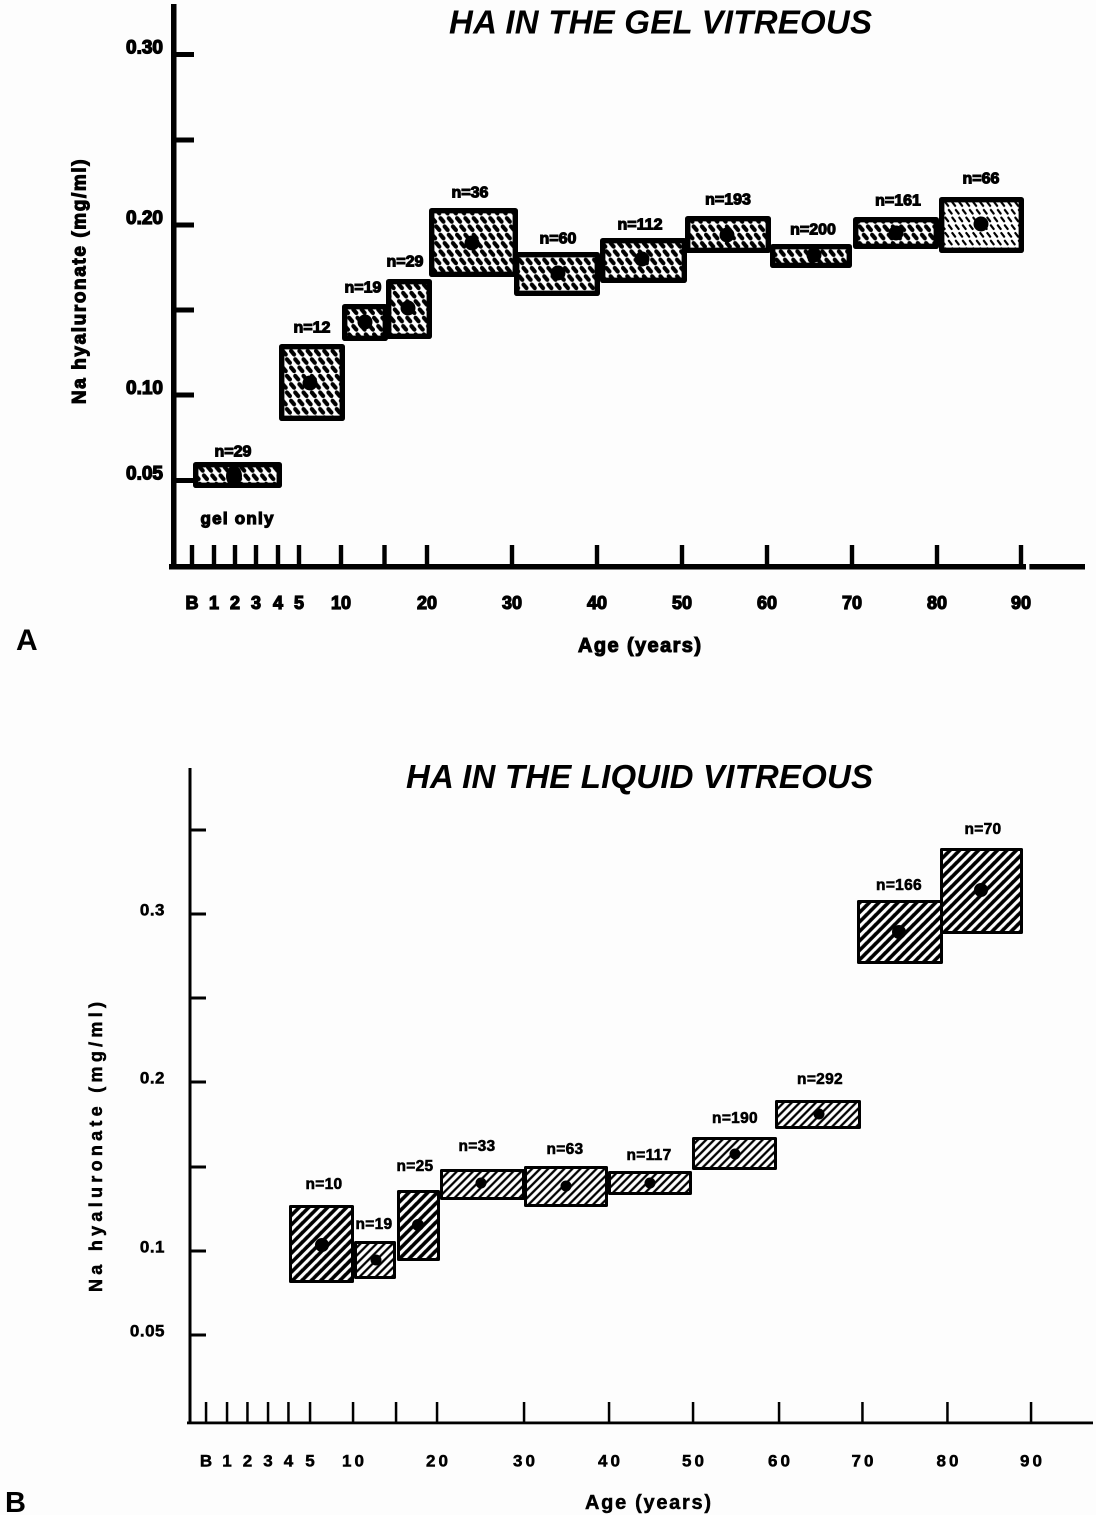 The image size is (1096, 1515). I want to click on svg-text: 0.3, so click(152, 910).